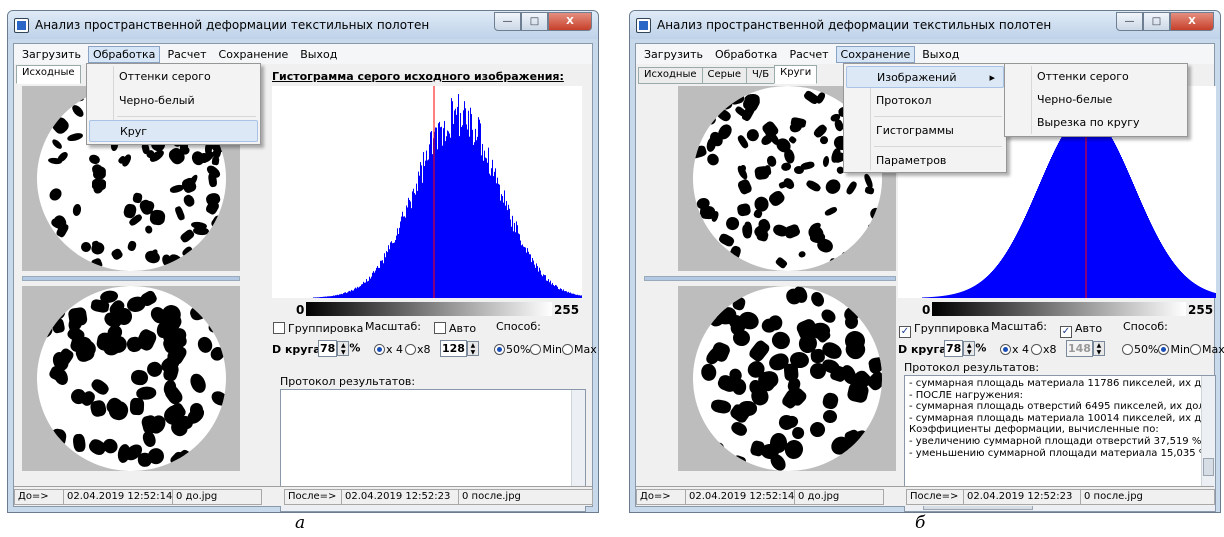 The image size is (1224, 537). I want to click on menu-item-protocol: Протокол, so click(904, 100).